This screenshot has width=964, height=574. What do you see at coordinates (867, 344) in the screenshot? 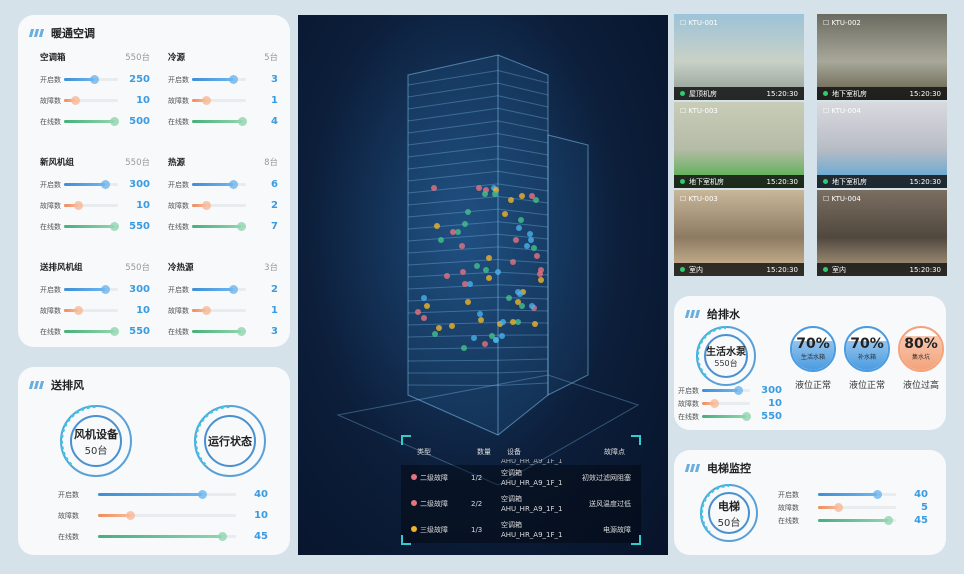
I see `tank-percent: 70%` at bounding box center [867, 344].